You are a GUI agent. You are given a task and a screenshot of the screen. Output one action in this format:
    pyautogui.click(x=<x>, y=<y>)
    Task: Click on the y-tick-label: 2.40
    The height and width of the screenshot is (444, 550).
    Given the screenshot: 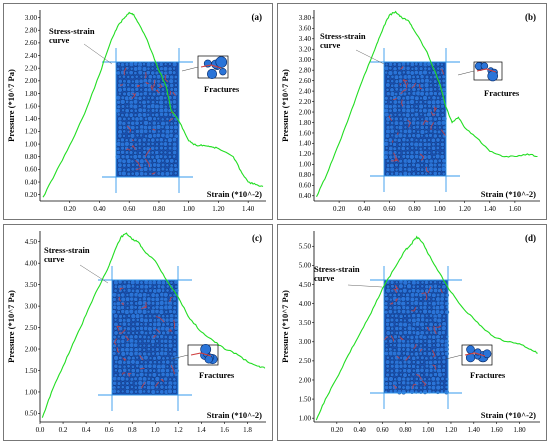 What is the action you would take?
    pyautogui.click(x=305, y=91)
    